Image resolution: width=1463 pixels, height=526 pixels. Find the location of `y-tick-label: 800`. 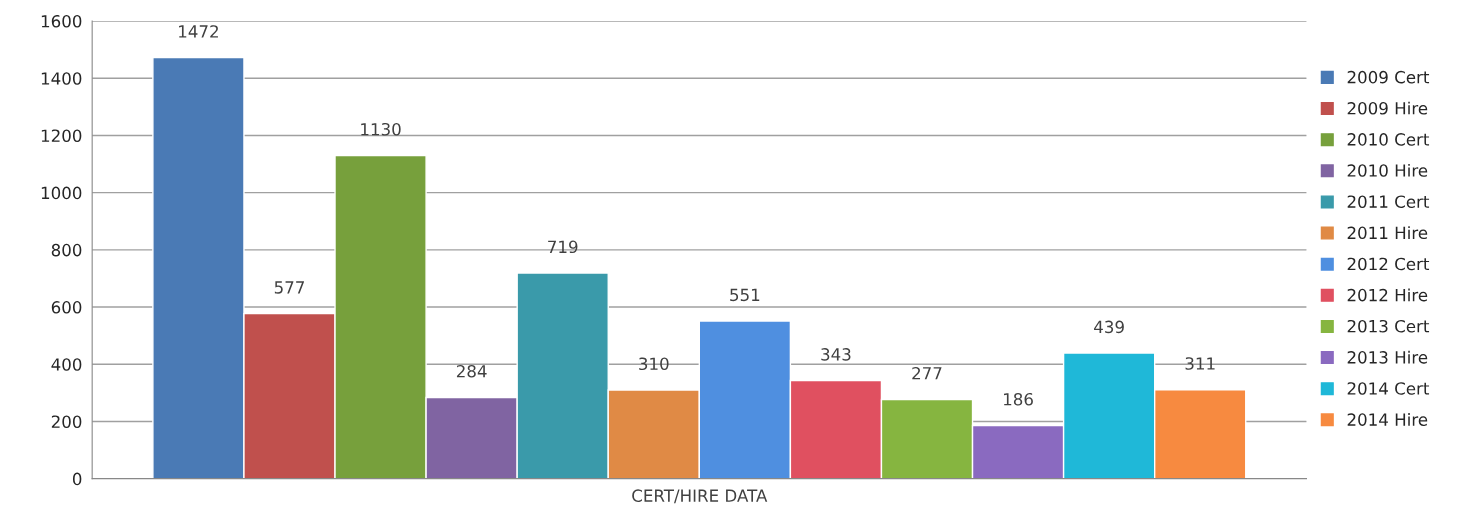

y-tick-label: 800 is located at coordinates (66, 250).